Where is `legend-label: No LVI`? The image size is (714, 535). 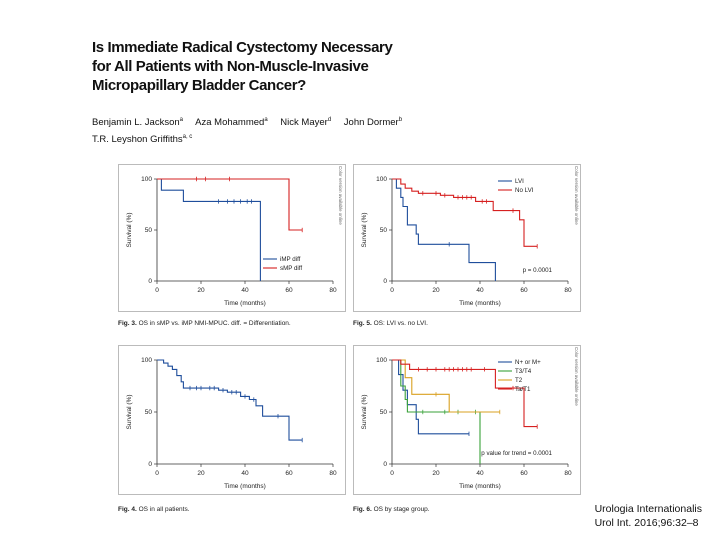 legend-label: No LVI is located at coordinates (524, 190).